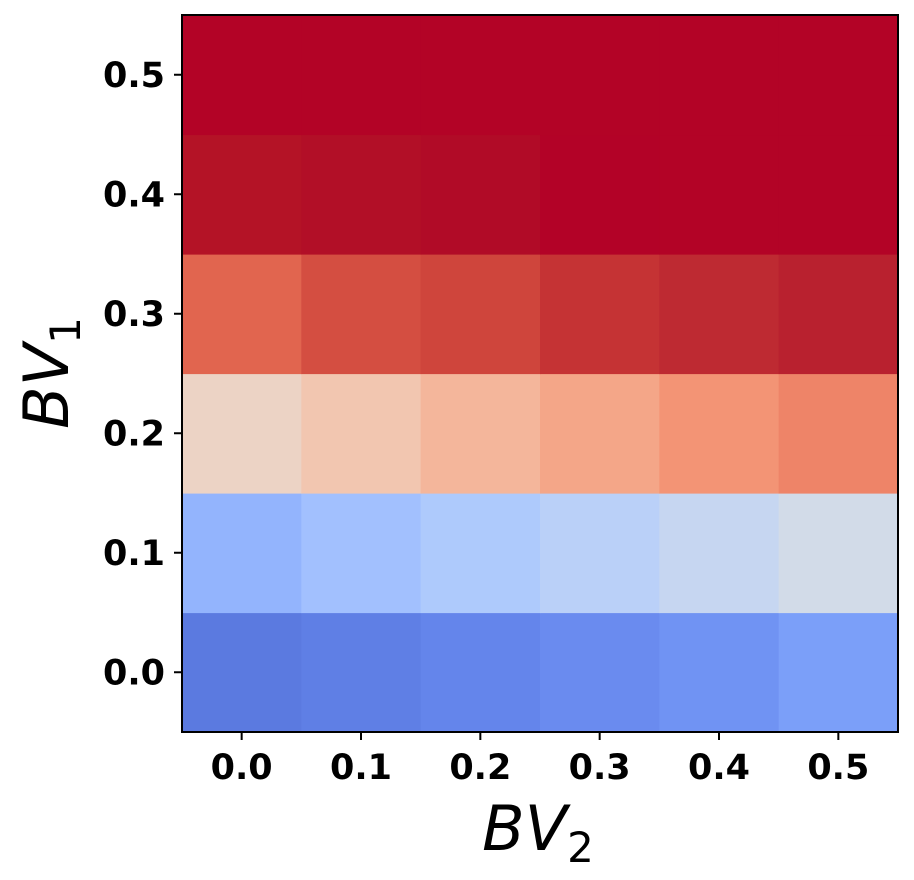 The width and height of the screenshot is (914, 880). What do you see at coordinates (134, 673) in the screenshot?
I see `y-tick-label: 0.0` at bounding box center [134, 673].